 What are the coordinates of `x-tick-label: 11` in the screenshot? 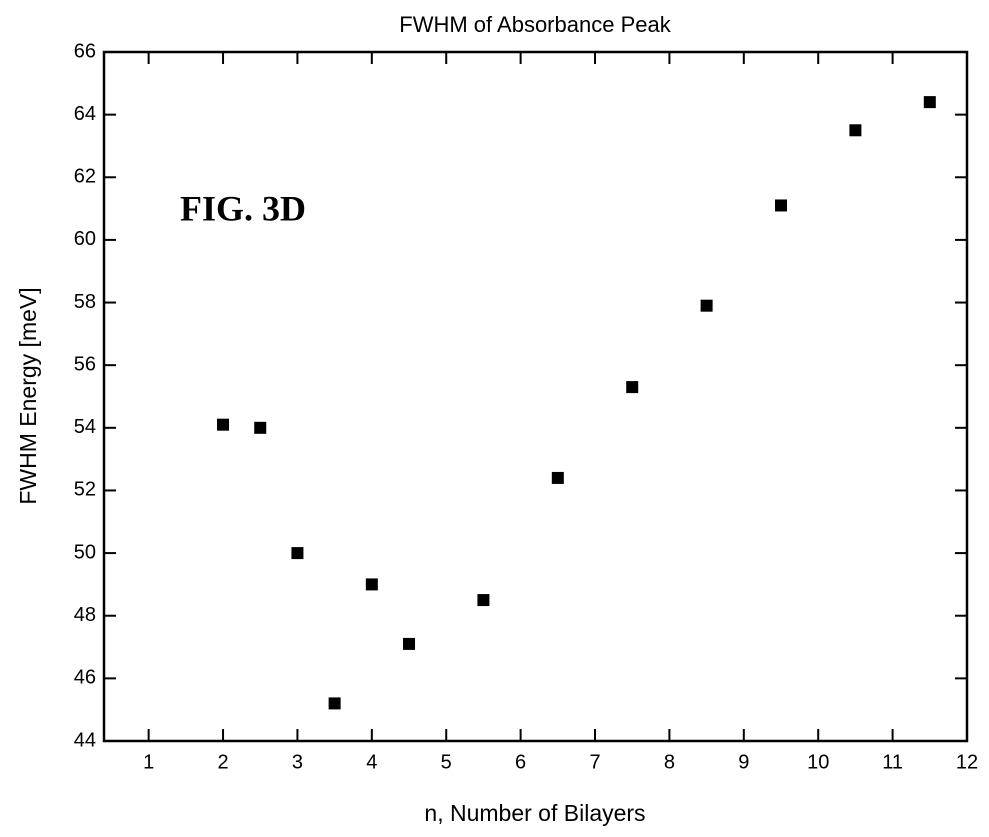 It's located at (892, 762).